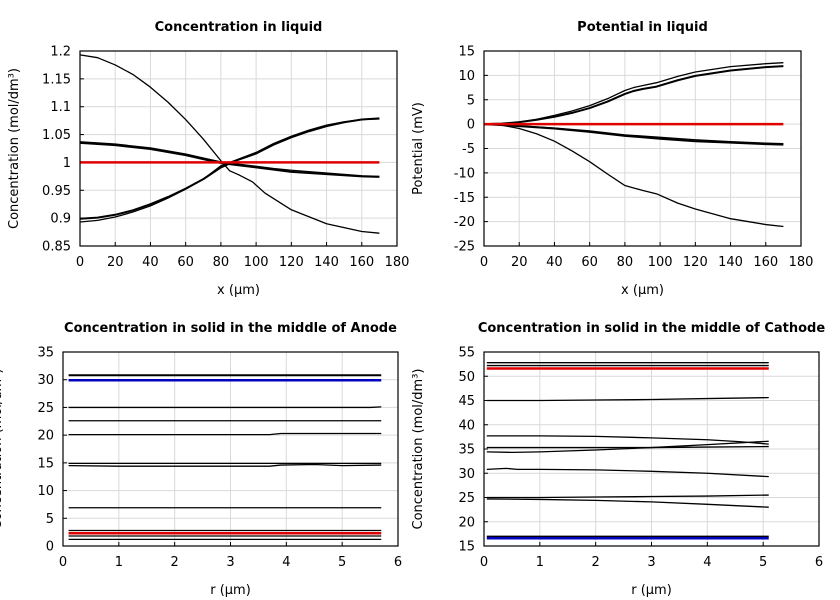  What do you see at coordinates (418, 148) in the screenshot?
I see `y-axis-label: Potential (mV)` at bounding box center [418, 148].